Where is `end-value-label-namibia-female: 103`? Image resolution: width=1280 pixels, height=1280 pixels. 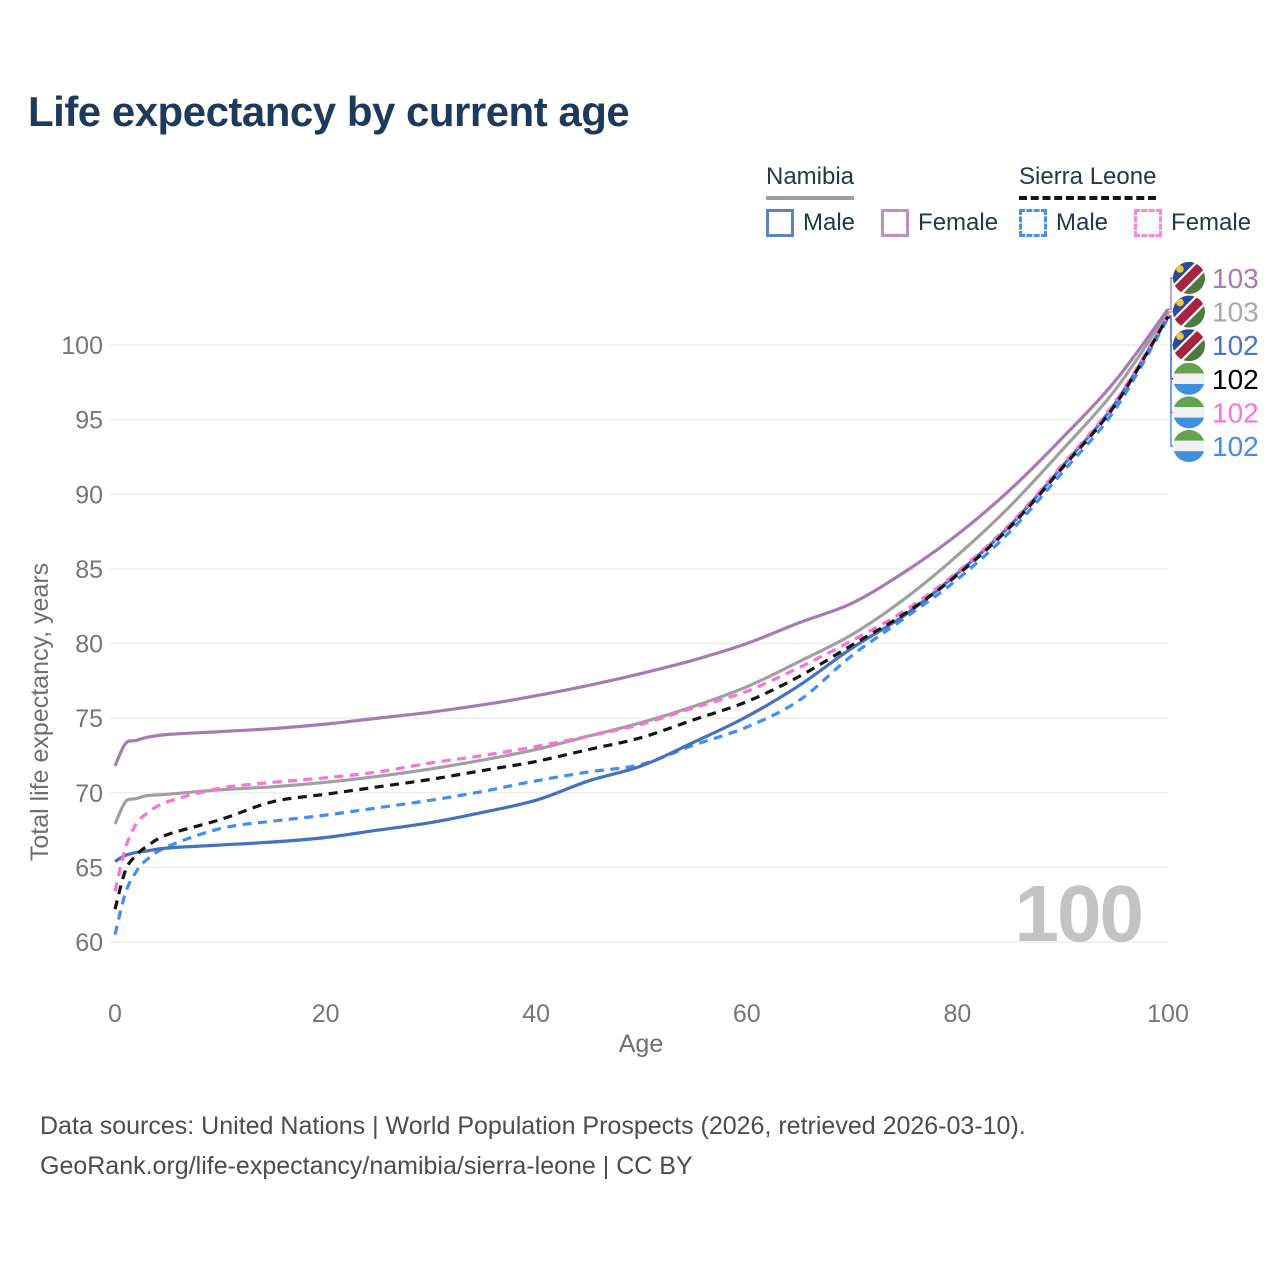
end-value-label-namibia-female: 103 is located at coordinates (1235, 278).